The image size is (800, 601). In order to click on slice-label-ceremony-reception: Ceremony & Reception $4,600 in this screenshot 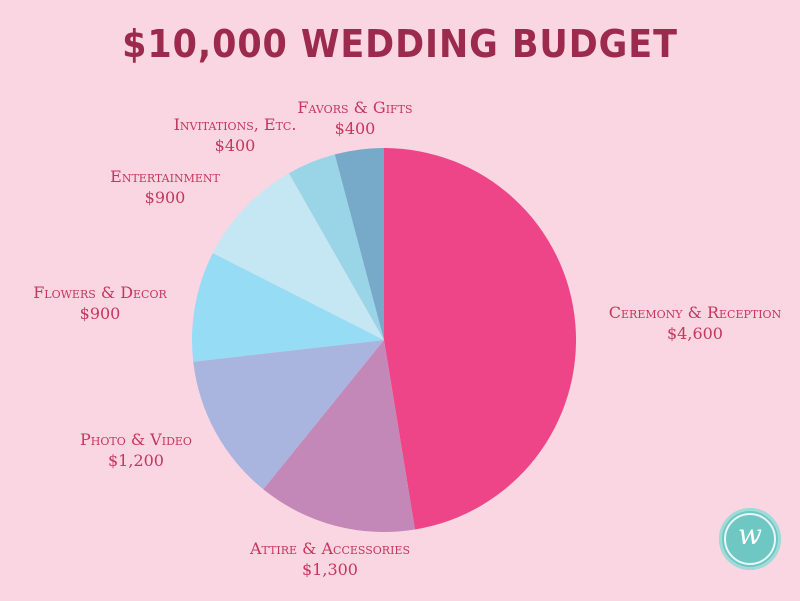, I will do `click(695, 323)`.